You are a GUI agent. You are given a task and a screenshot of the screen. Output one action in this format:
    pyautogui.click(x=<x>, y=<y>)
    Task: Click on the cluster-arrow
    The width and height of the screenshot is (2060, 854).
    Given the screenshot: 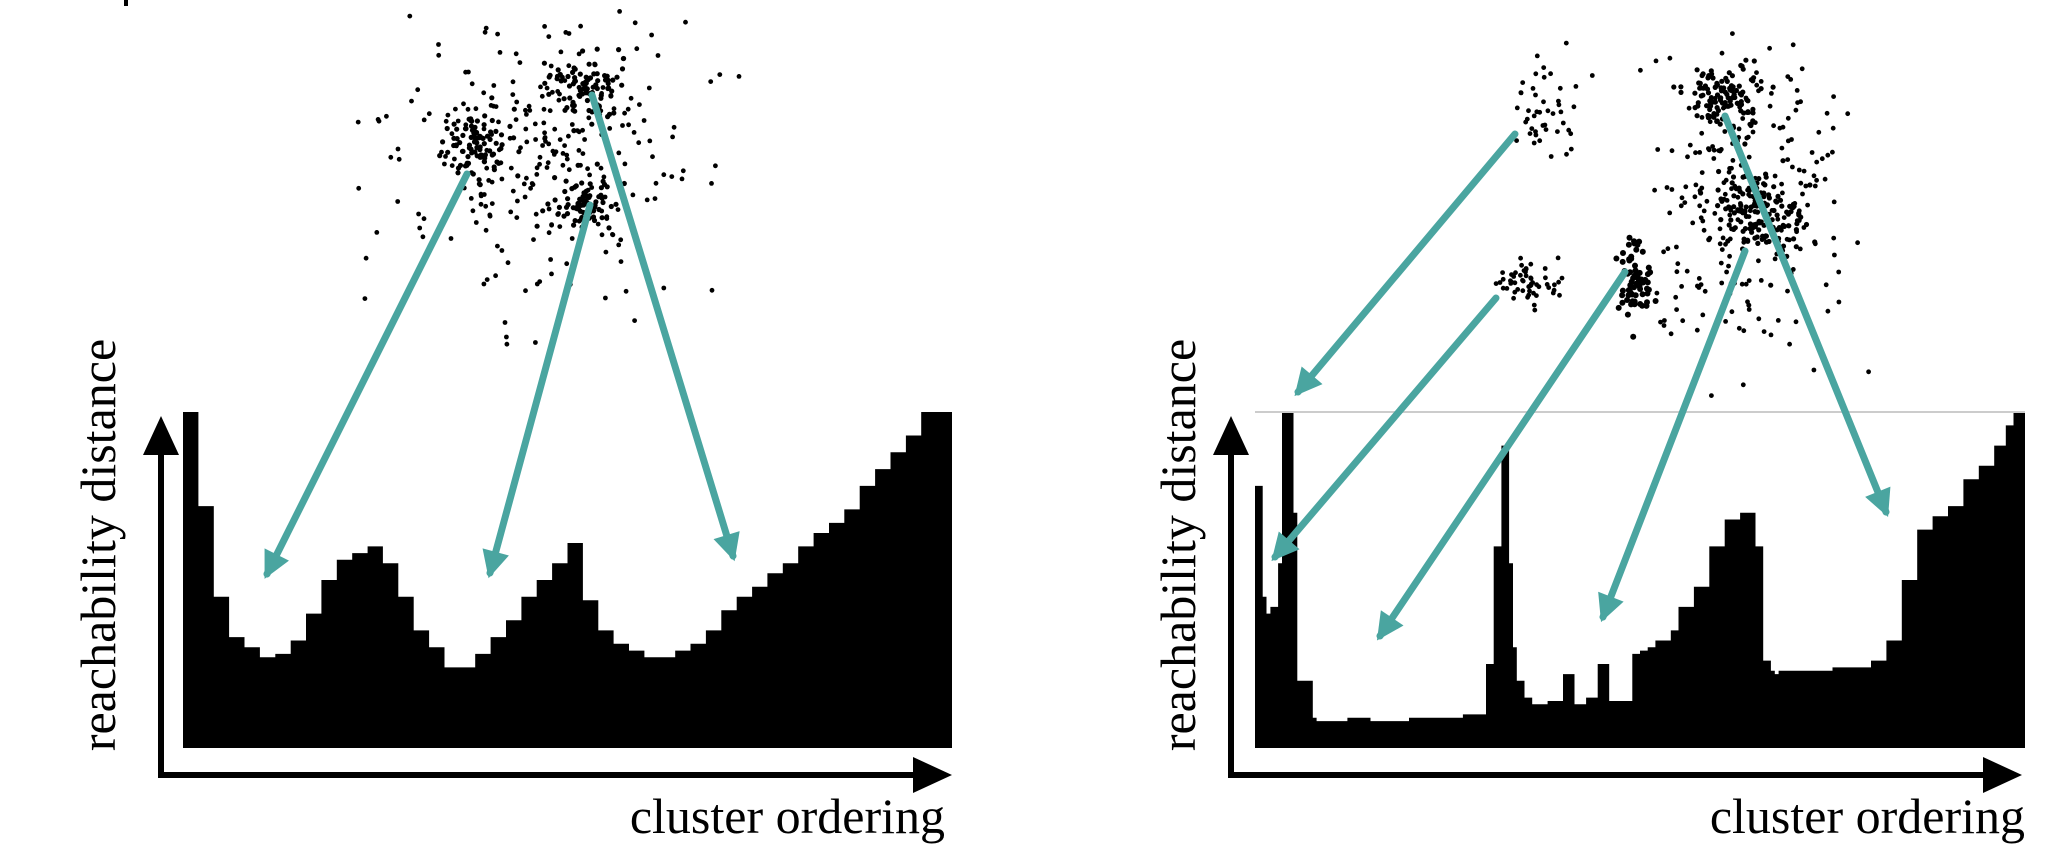 What is the action you would take?
    pyautogui.click(x=1806, y=315)
    